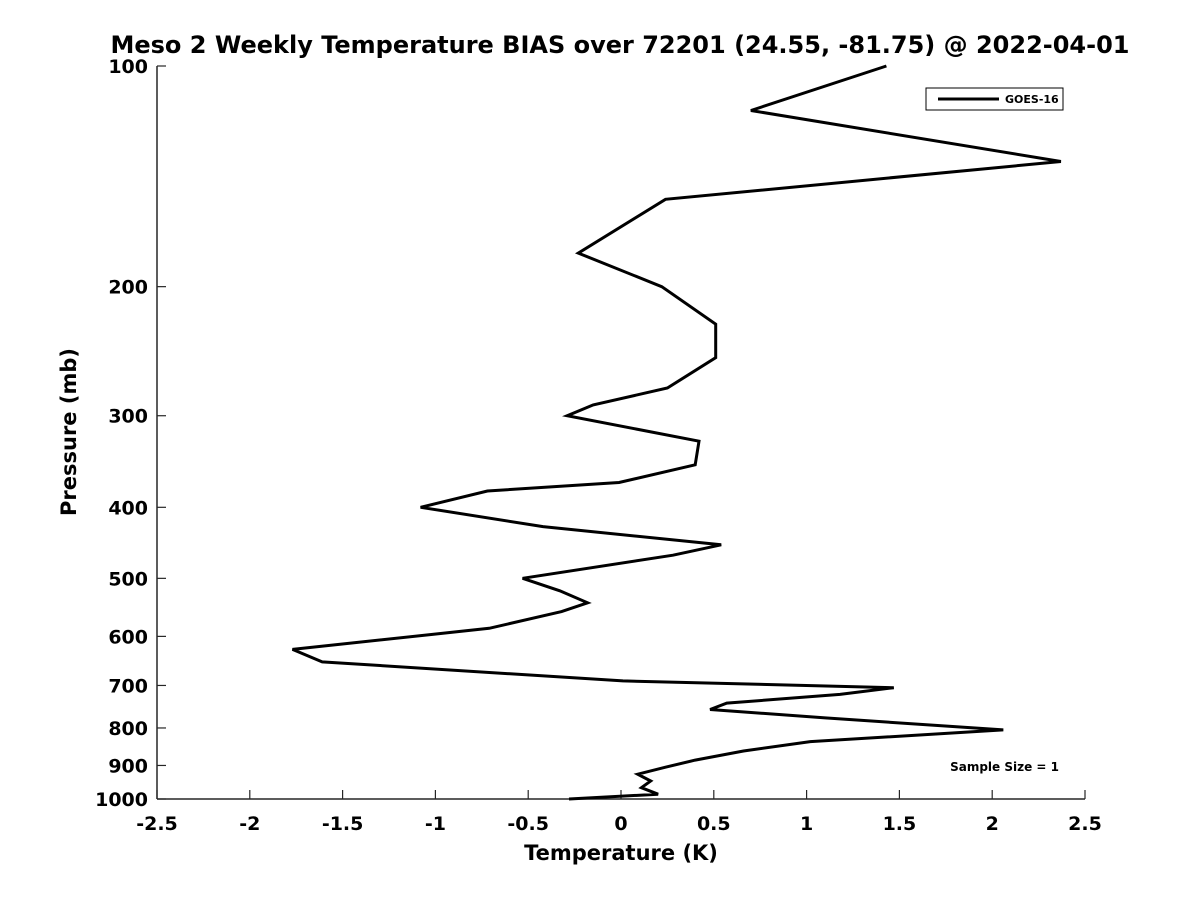  I want to click on y-tick-label: 500, so click(128, 579).